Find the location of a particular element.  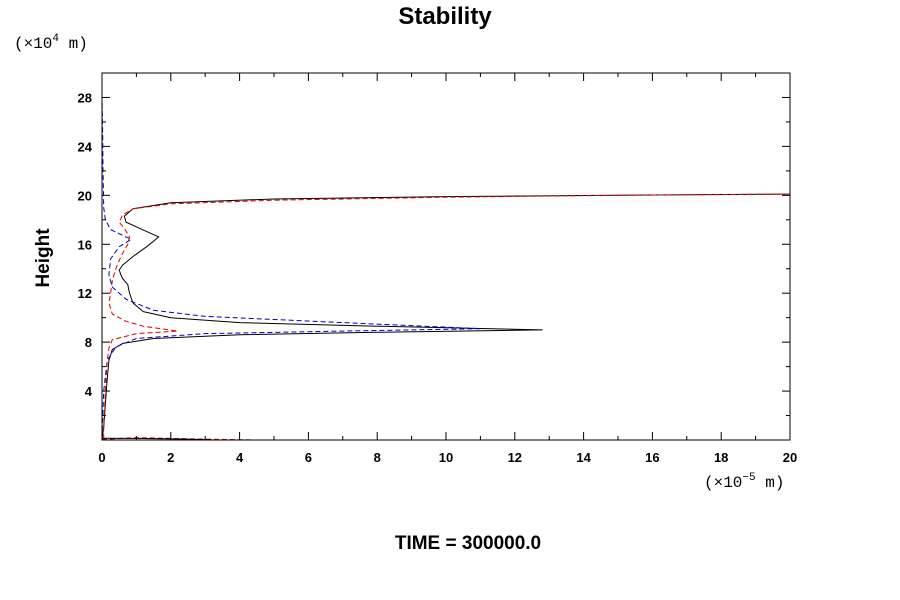

y-unit-exponent: 4 is located at coordinates (55, 39).